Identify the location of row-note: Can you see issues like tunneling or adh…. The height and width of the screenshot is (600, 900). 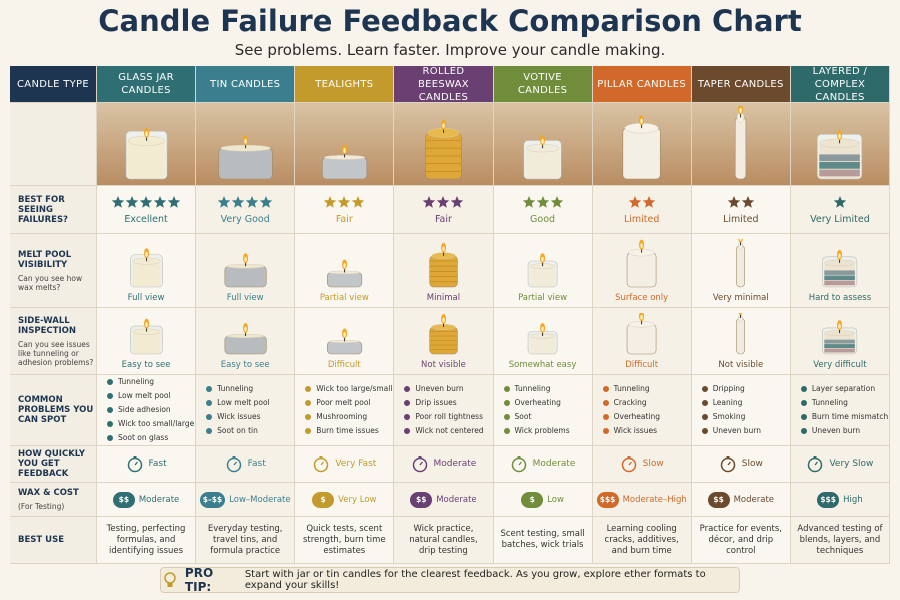
(56, 353).